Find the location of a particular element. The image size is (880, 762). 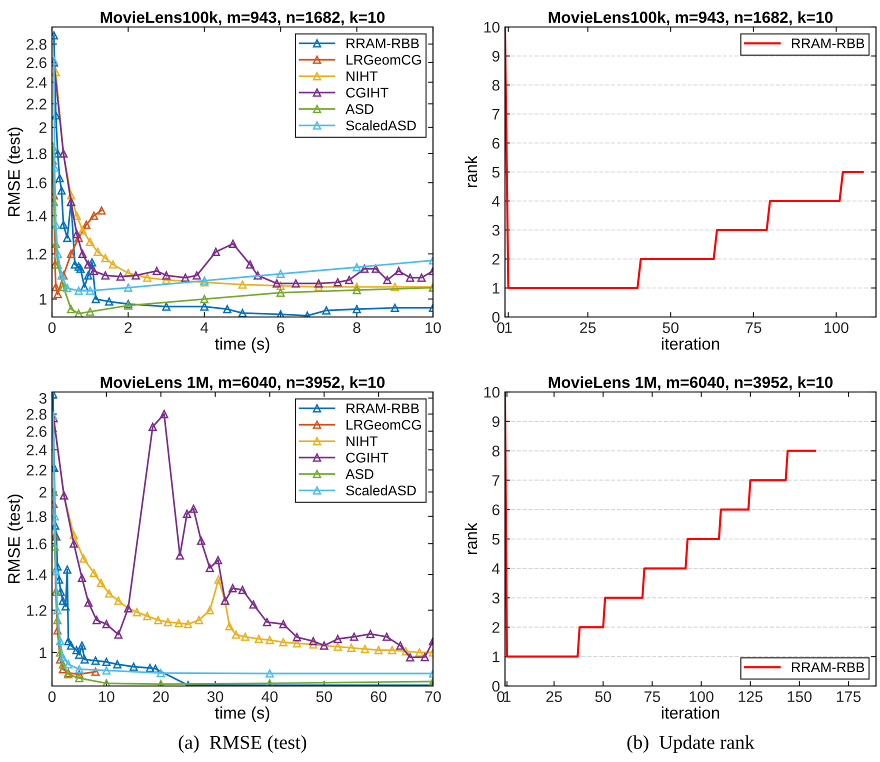

x-tick-label: 150 is located at coordinates (800, 696).